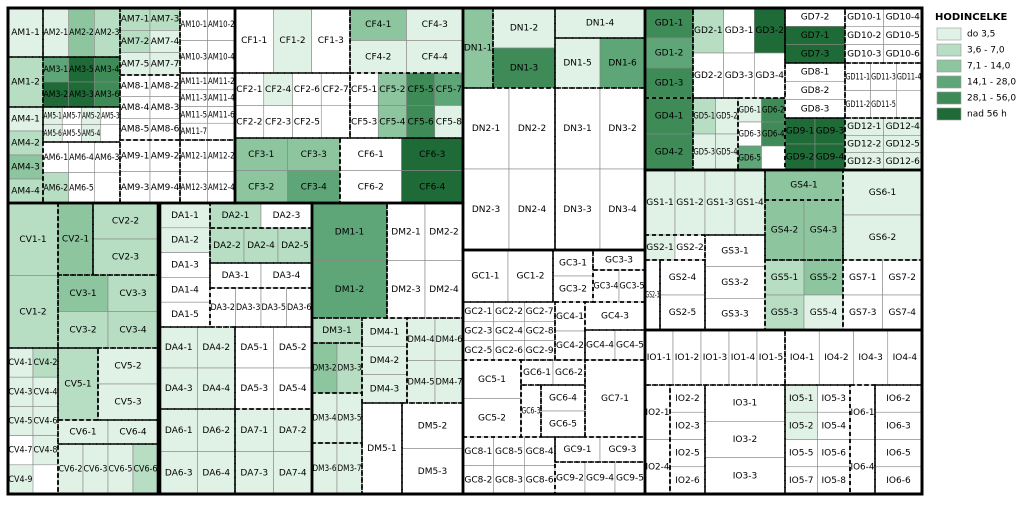 This screenshot has width=1024, height=505. What do you see at coordinates (307, 90) in the screenshot?
I see `cell-label: CF2-6` at bounding box center [307, 90].